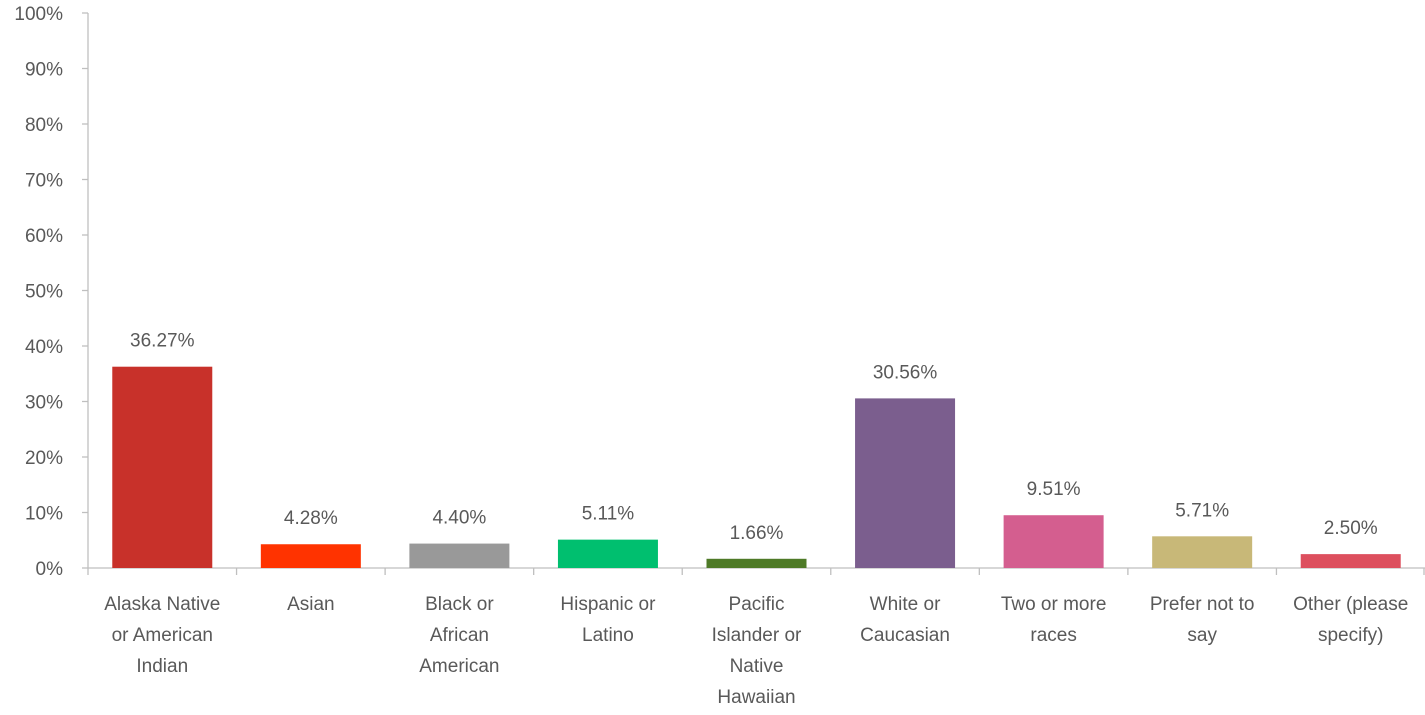 Image resolution: width=1425 pixels, height=715 pixels. Describe the element at coordinates (905, 635) in the screenshot. I see `x-category-label-line: Caucasian` at that location.